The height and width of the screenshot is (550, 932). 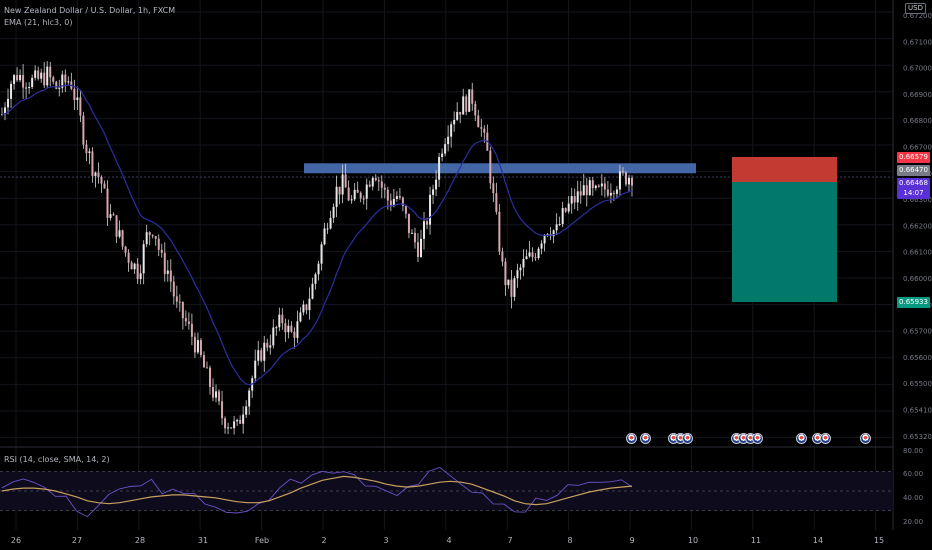 I want to click on ema-legend: EMA (21, hlc3, 0), so click(x=38, y=22).